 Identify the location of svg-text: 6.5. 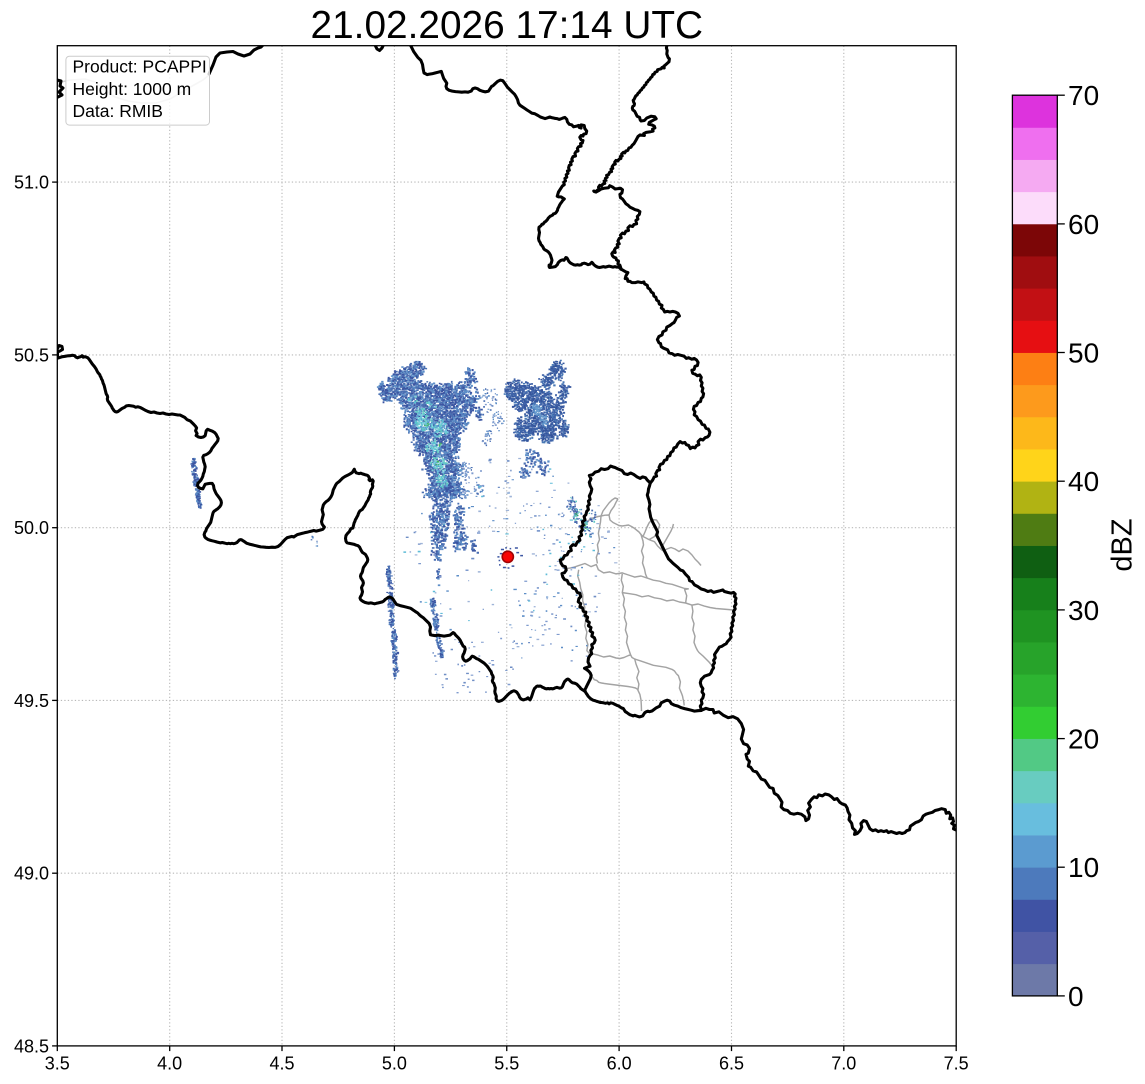
(731, 1064).